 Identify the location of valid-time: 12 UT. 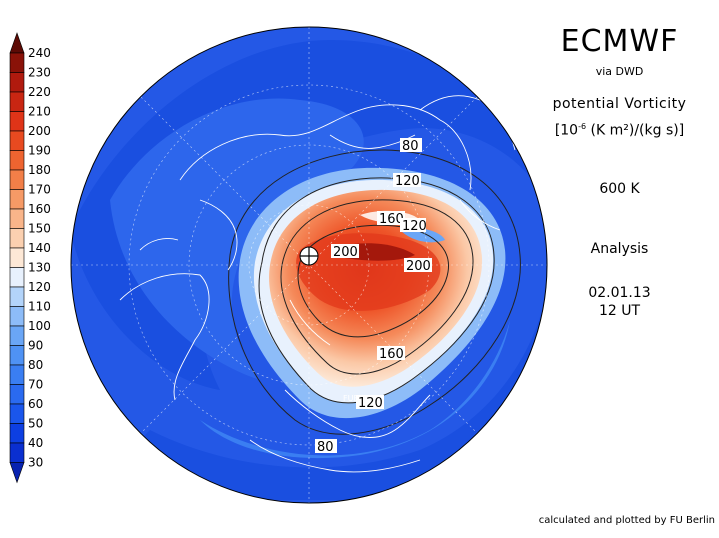
(619, 310).